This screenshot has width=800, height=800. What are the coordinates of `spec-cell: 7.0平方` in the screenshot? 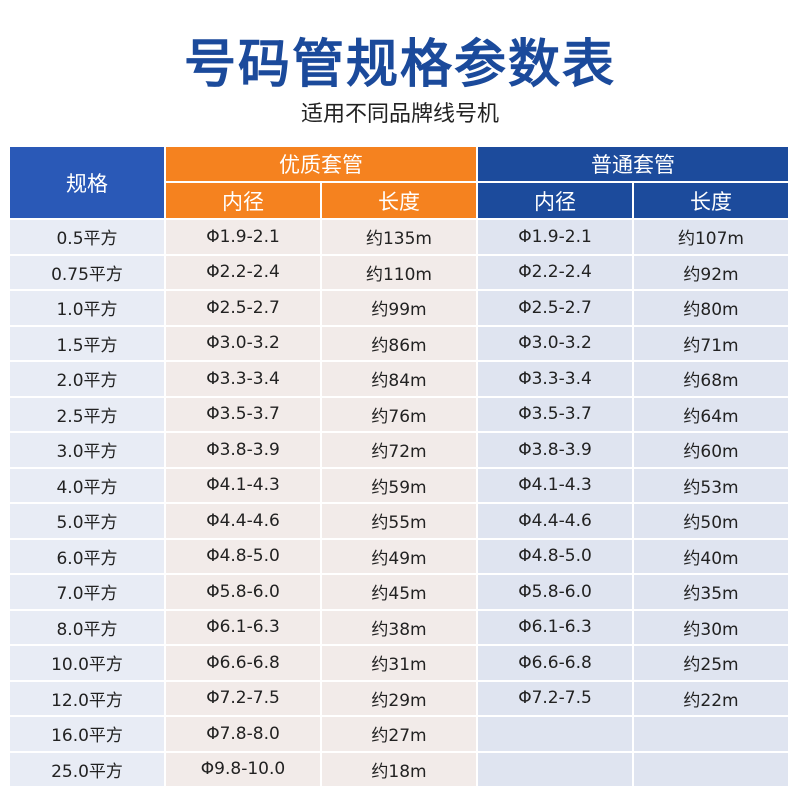 It's located at (88, 593).